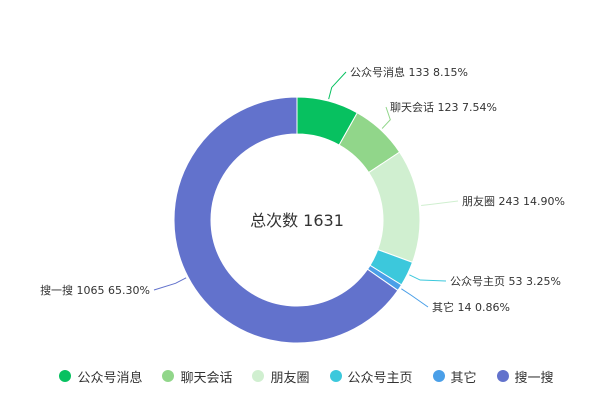 Image resolution: width=613 pixels, height=412 pixels. Describe the element at coordinates (534, 378) in the screenshot. I see `legend-label: 搜一搜` at that location.